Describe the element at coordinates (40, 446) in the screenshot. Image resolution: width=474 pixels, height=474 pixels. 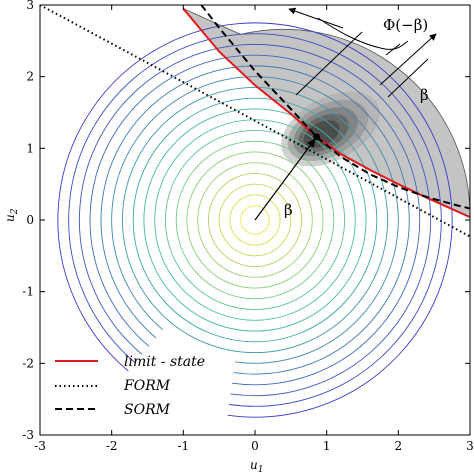
I see `x-tick-label: -3` at that location.